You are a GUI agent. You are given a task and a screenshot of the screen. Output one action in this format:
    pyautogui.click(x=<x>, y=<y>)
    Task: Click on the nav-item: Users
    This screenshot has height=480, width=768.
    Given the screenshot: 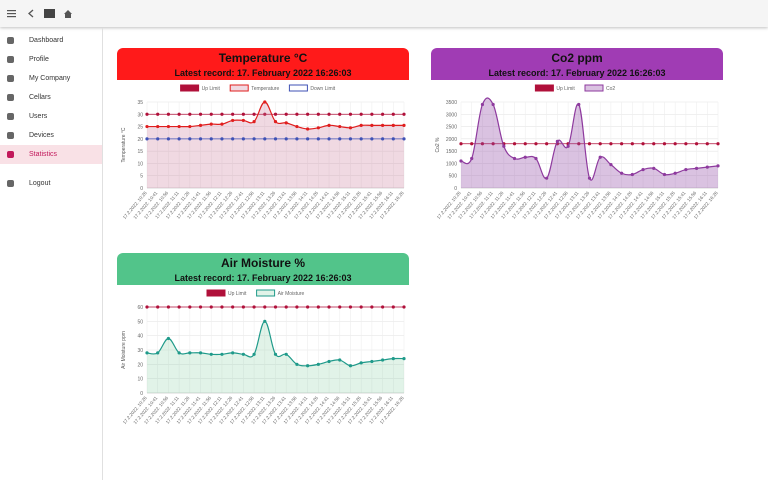 What is the action you would take?
    pyautogui.click(x=51, y=116)
    